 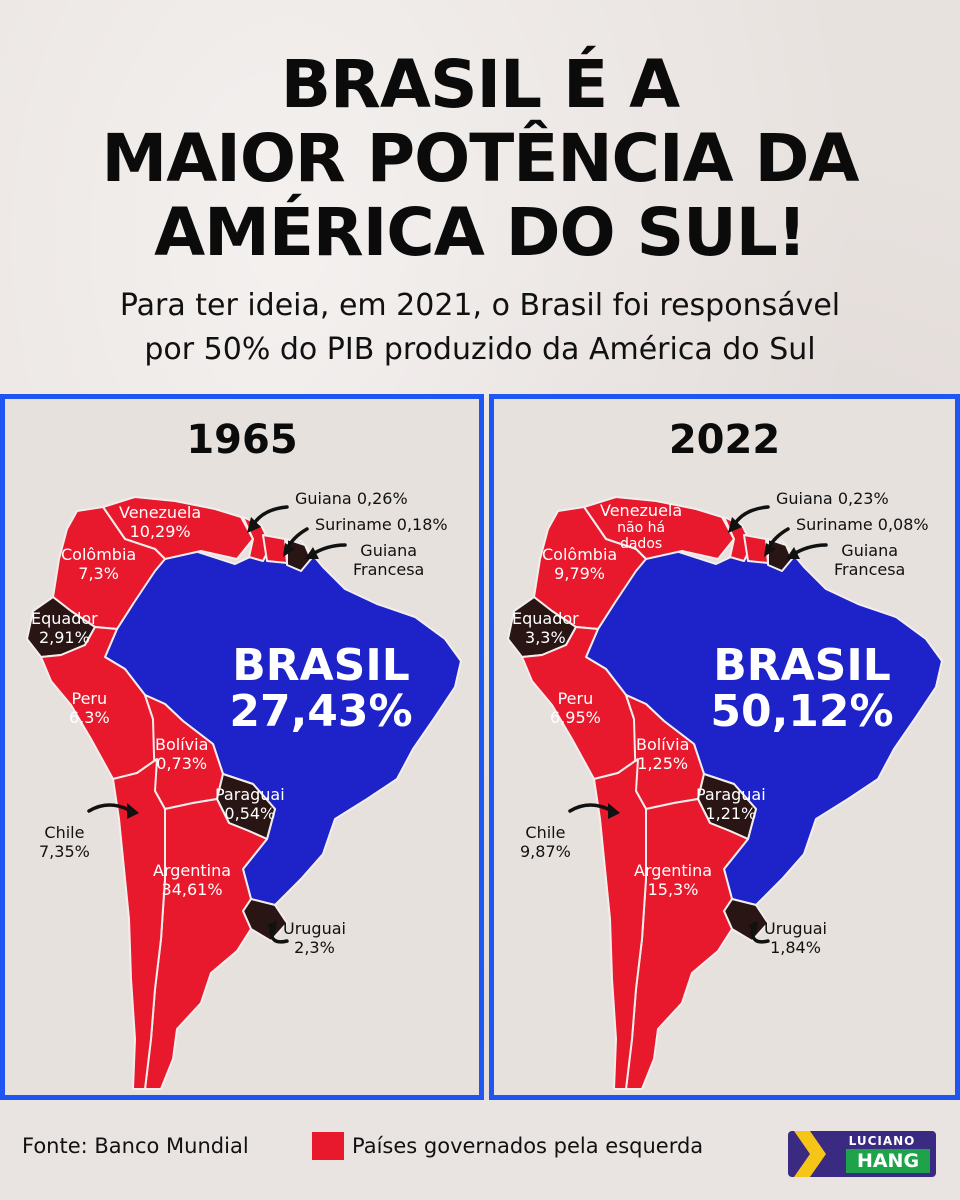 What do you see at coordinates (663, 754) in the screenshot?
I see `label-bolivia: Bolívia 1,25%` at bounding box center [663, 754].